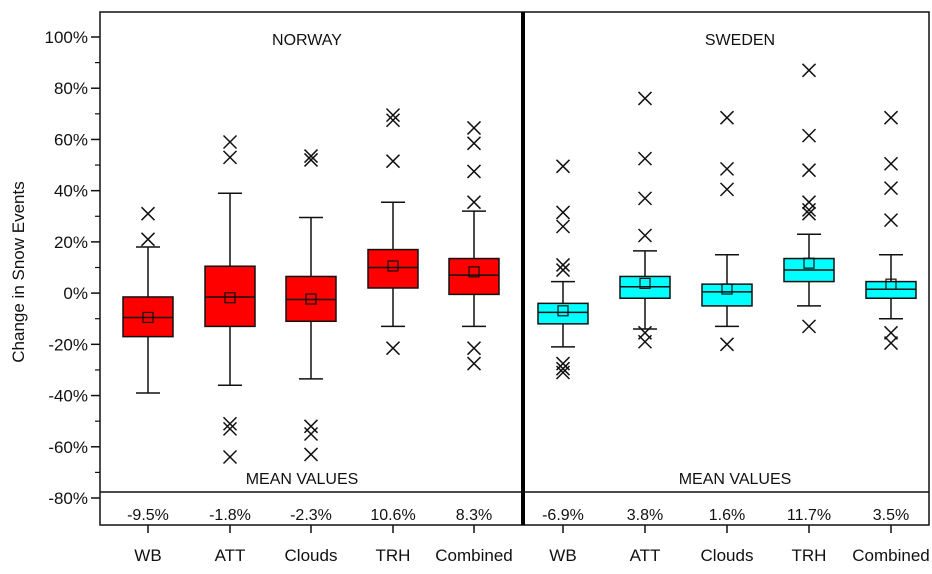 The image size is (932, 574). Describe the element at coordinates (891, 317) in the screenshot. I see `box-combined: 3.5%` at that location.